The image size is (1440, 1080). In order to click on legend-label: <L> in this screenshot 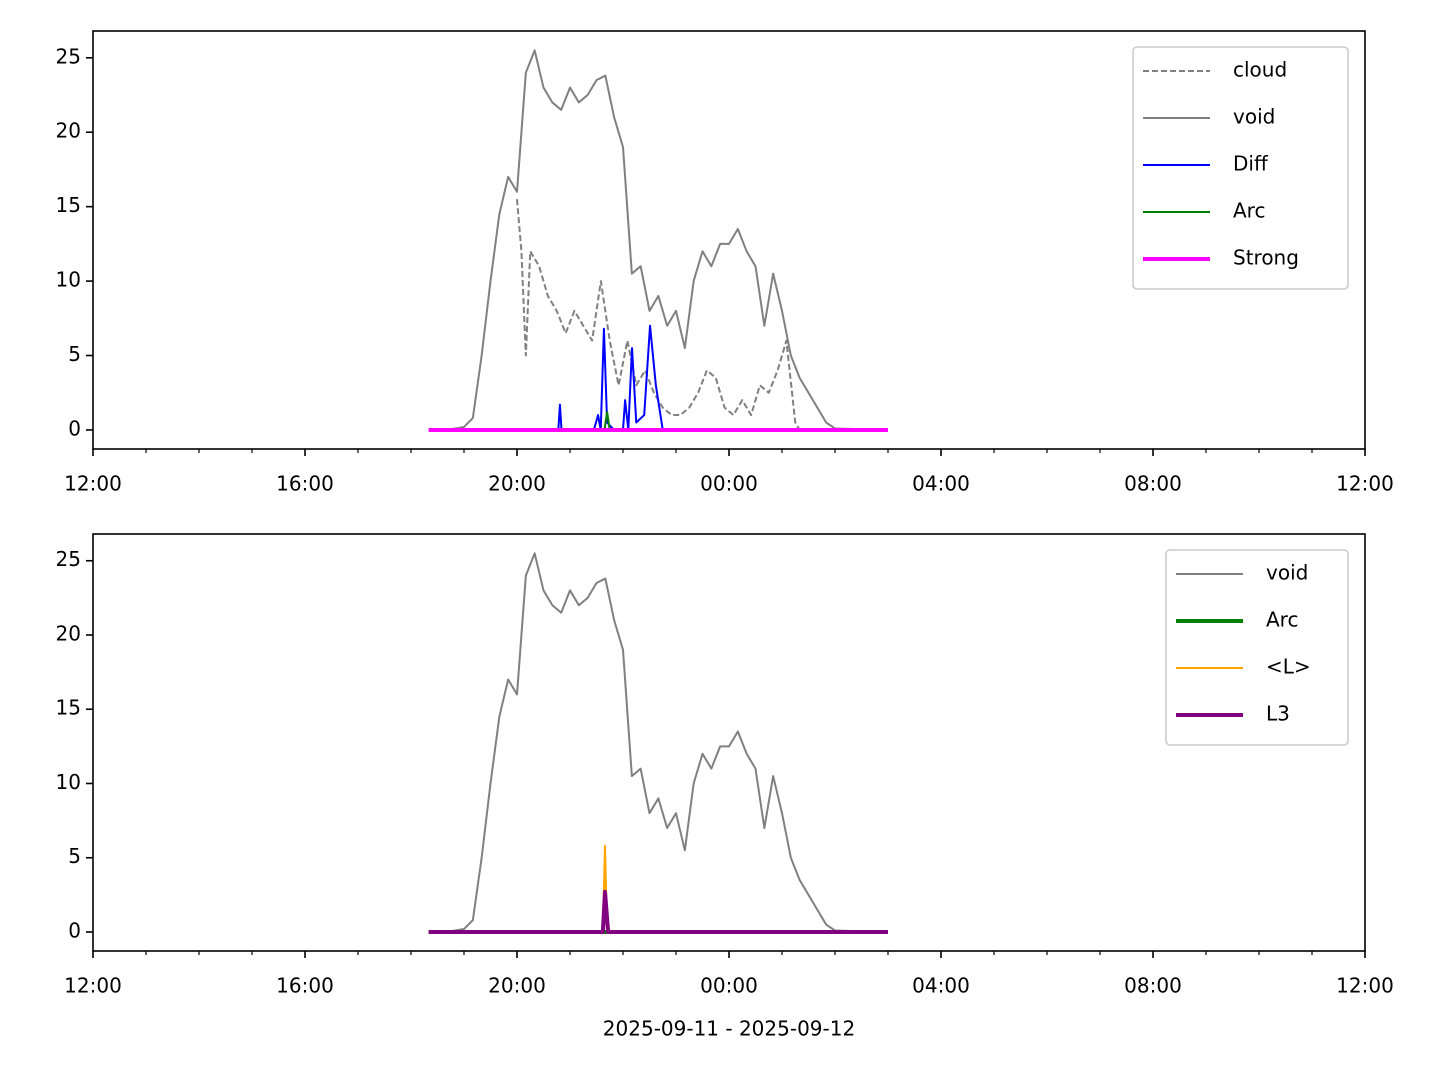, I will do `click(1288, 667)`.